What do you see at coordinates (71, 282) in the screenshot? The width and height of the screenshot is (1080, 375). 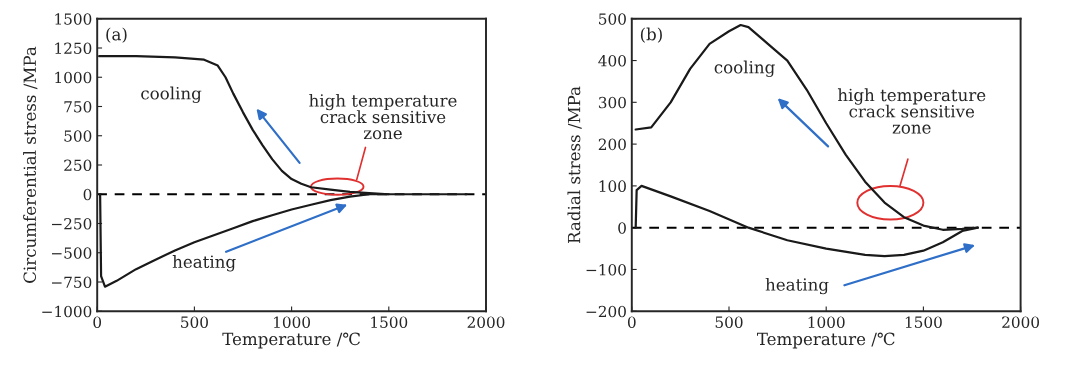 I see `y-tick-label: −750` at bounding box center [71, 282].